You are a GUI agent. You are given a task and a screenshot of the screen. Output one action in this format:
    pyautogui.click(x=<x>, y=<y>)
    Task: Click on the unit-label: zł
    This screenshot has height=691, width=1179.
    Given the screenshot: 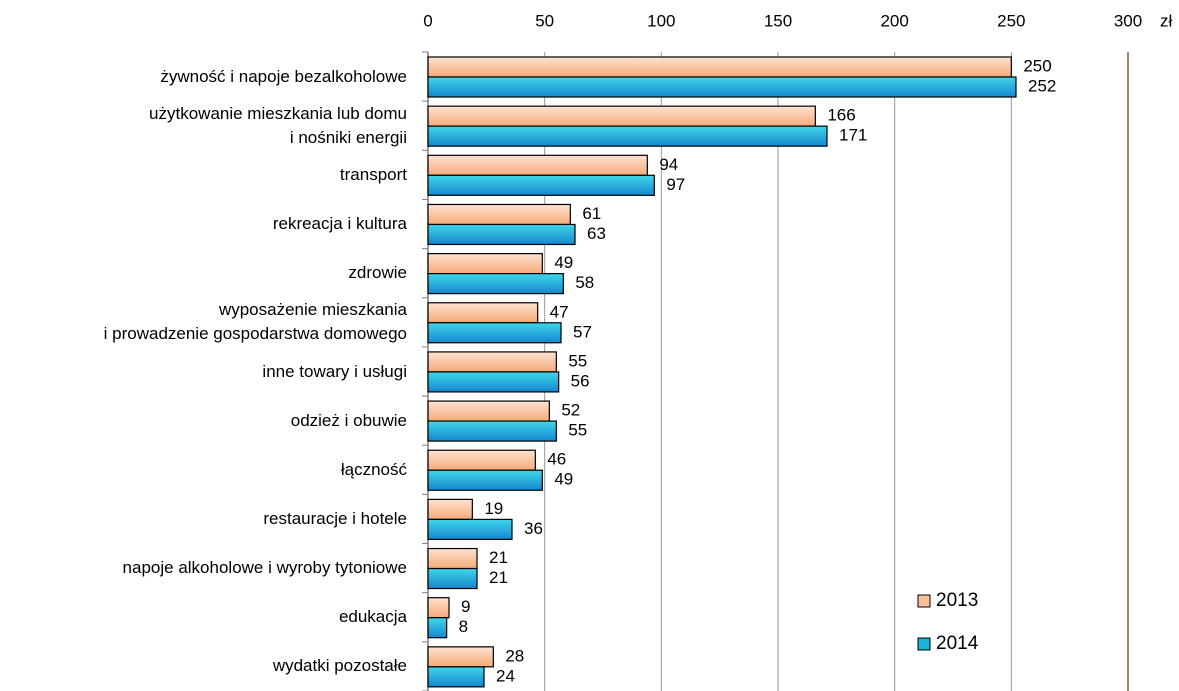 What is the action you would take?
    pyautogui.click(x=1166, y=20)
    